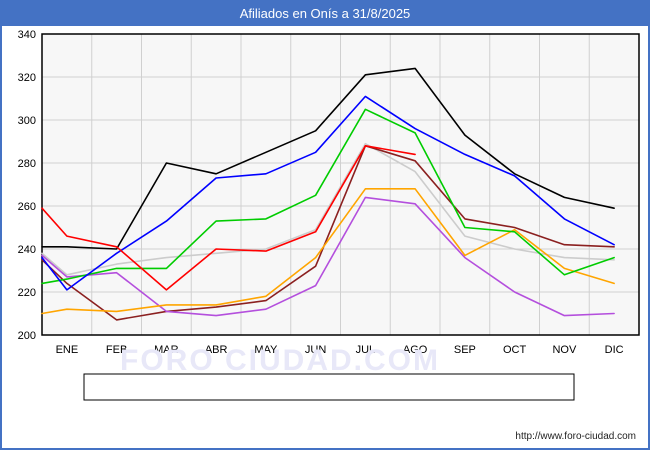  What do you see at coordinates (216, 350) in the screenshot?
I see `x-axis-tick-label: ABR` at bounding box center [216, 350].